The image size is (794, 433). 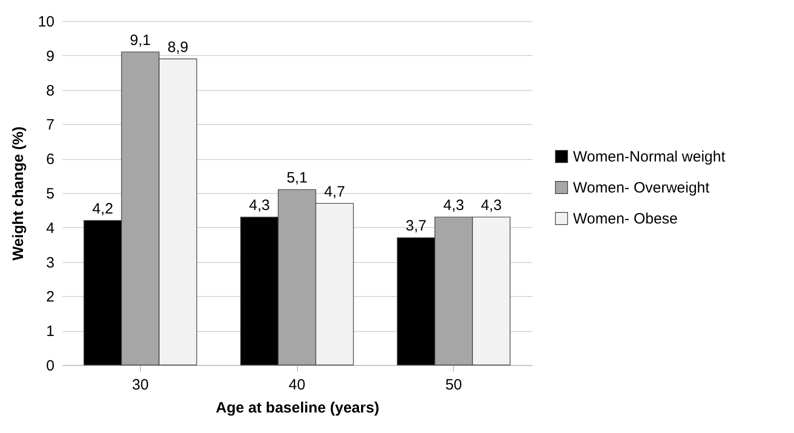 I want to click on x-tick-label: 40, so click(x=297, y=385).